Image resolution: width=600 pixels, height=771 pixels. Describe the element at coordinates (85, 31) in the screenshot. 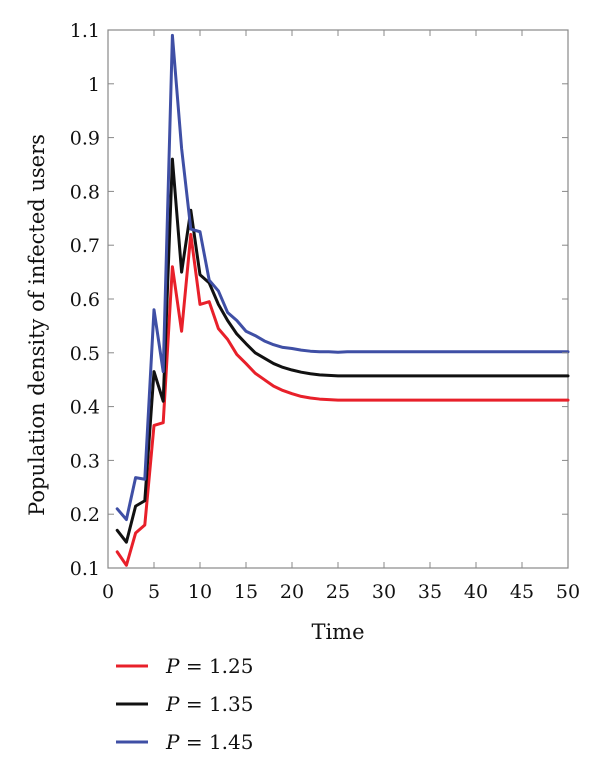

I see `y-tick-label: 1.1` at that location.